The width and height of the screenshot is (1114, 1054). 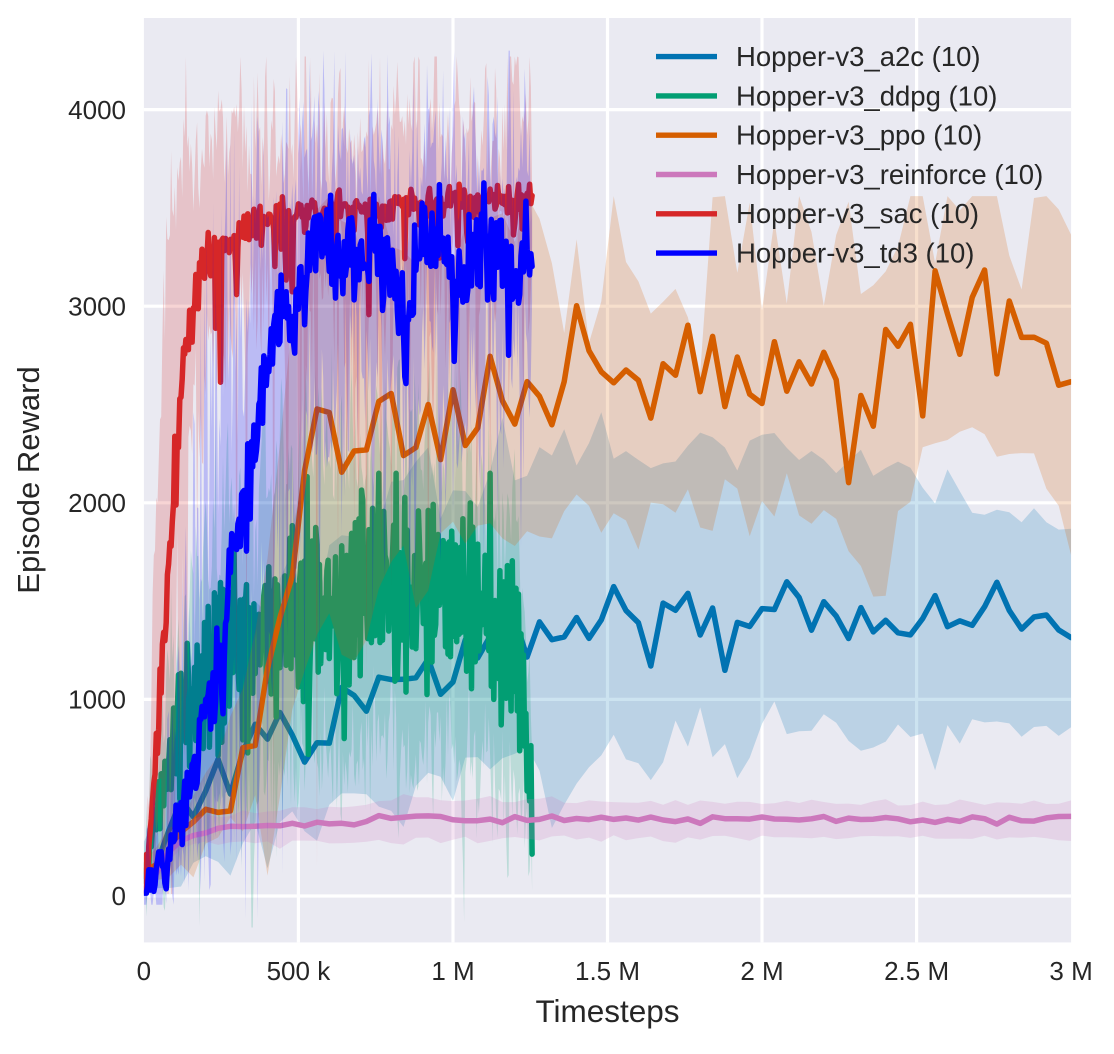 I want to click on svg-text: 1.5 M, so click(x=607, y=971).